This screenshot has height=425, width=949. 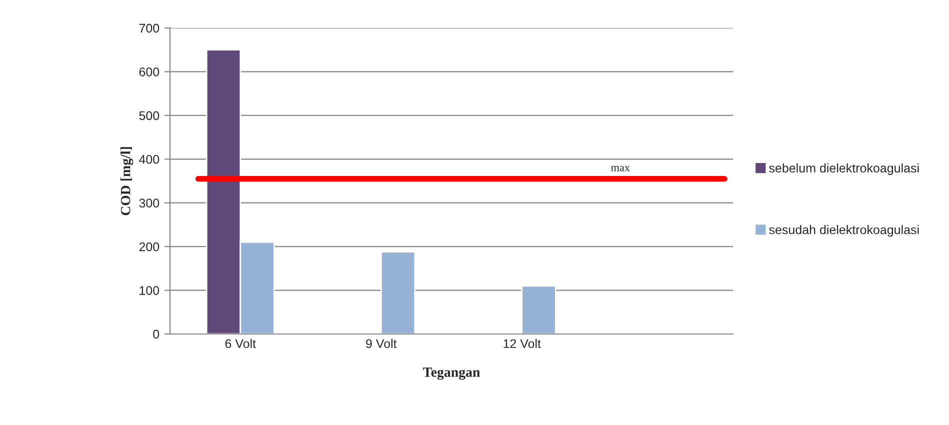 What do you see at coordinates (149, 115) in the screenshot?
I see `y-tick-label: 500` at bounding box center [149, 115].